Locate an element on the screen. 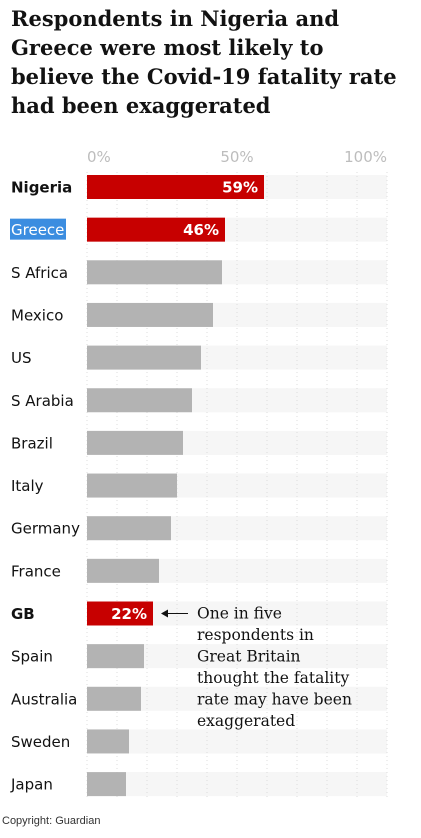  category-label-gb: GB is located at coordinates (23, 614).